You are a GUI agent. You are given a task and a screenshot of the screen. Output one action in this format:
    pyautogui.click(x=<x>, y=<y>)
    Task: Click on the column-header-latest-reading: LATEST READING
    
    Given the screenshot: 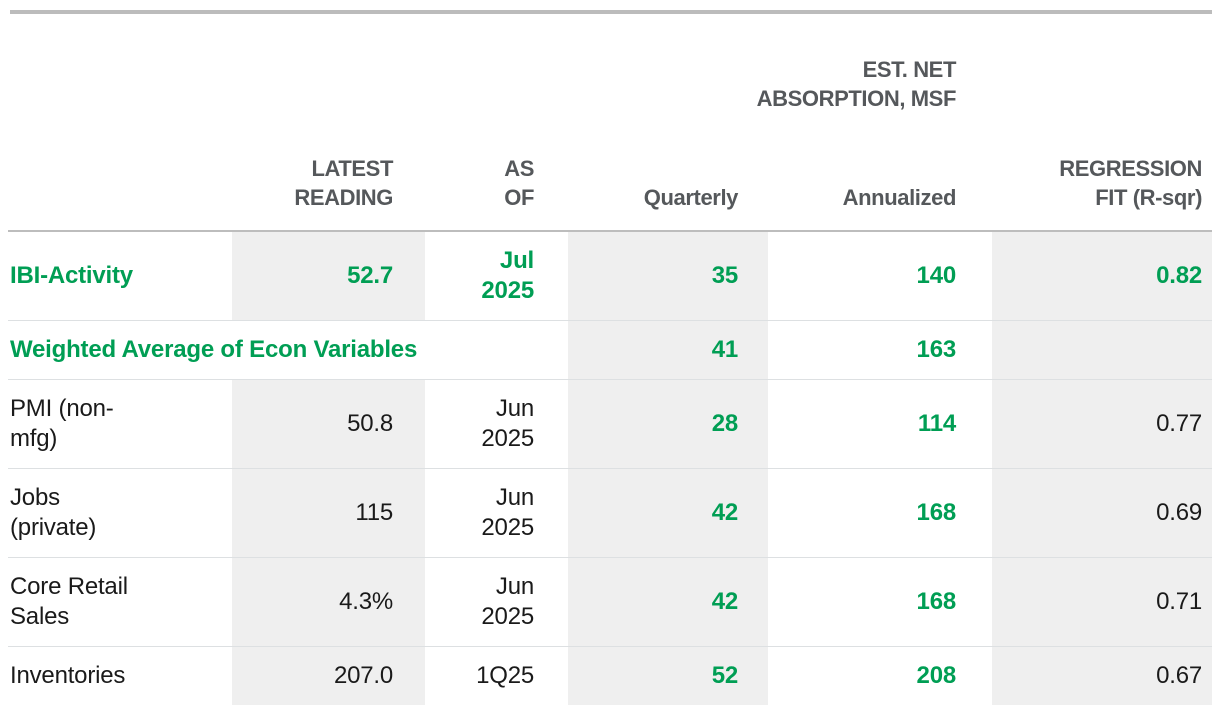 What is the action you would take?
    pyautogui.click(x=343, y=183)
    